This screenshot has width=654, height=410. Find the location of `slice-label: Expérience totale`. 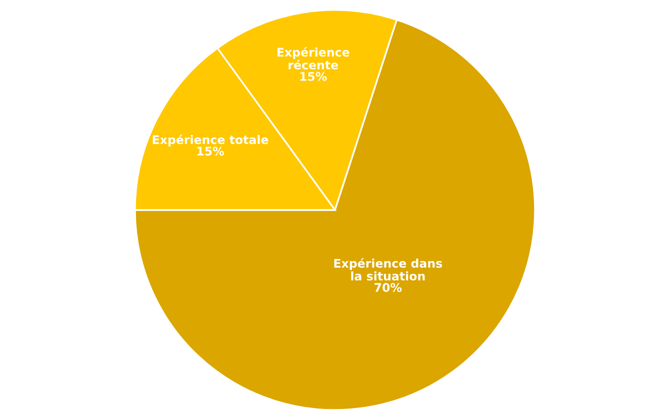

slice-label: Expérience totale is located at coordinates (210, 140).